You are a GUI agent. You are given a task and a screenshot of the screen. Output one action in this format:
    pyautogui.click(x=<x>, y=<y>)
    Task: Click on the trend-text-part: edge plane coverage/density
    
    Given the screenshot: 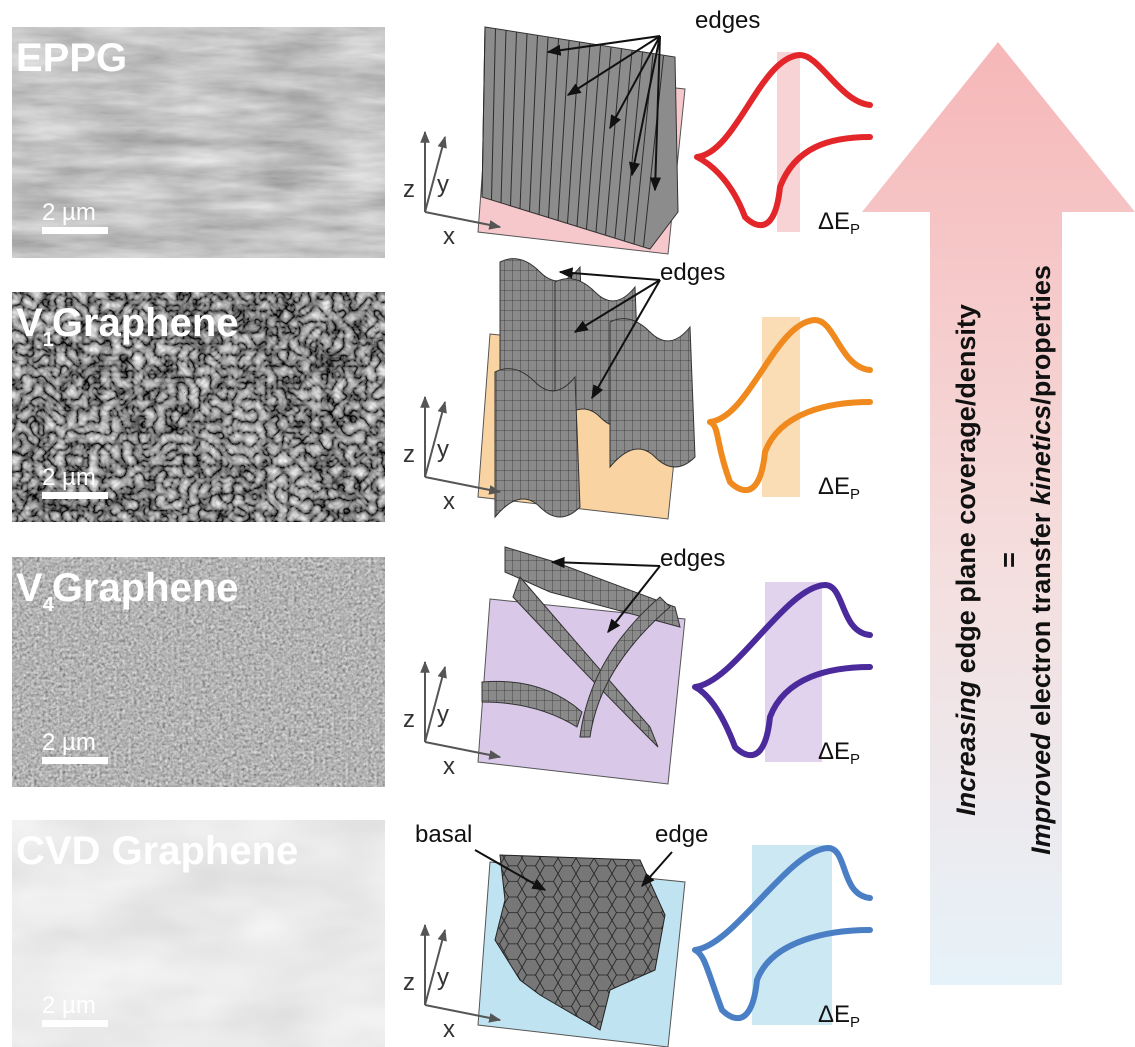 What is the action you would take?
    pyautogui.click(x=966, y=492)
    